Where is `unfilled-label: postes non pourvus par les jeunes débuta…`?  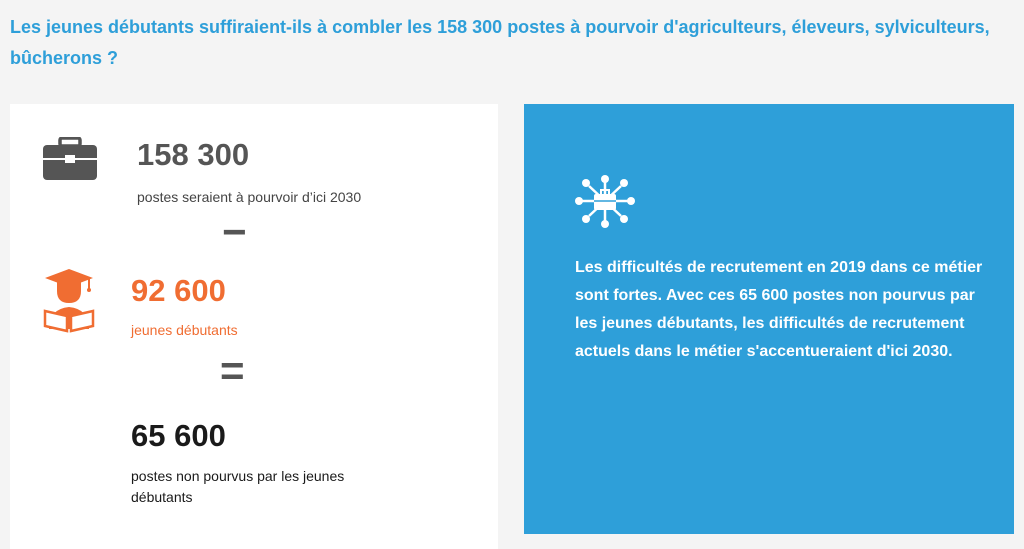 unfilled-label: postes non pourvus par les jeunes débuta… is located at coordinates (238, 486).